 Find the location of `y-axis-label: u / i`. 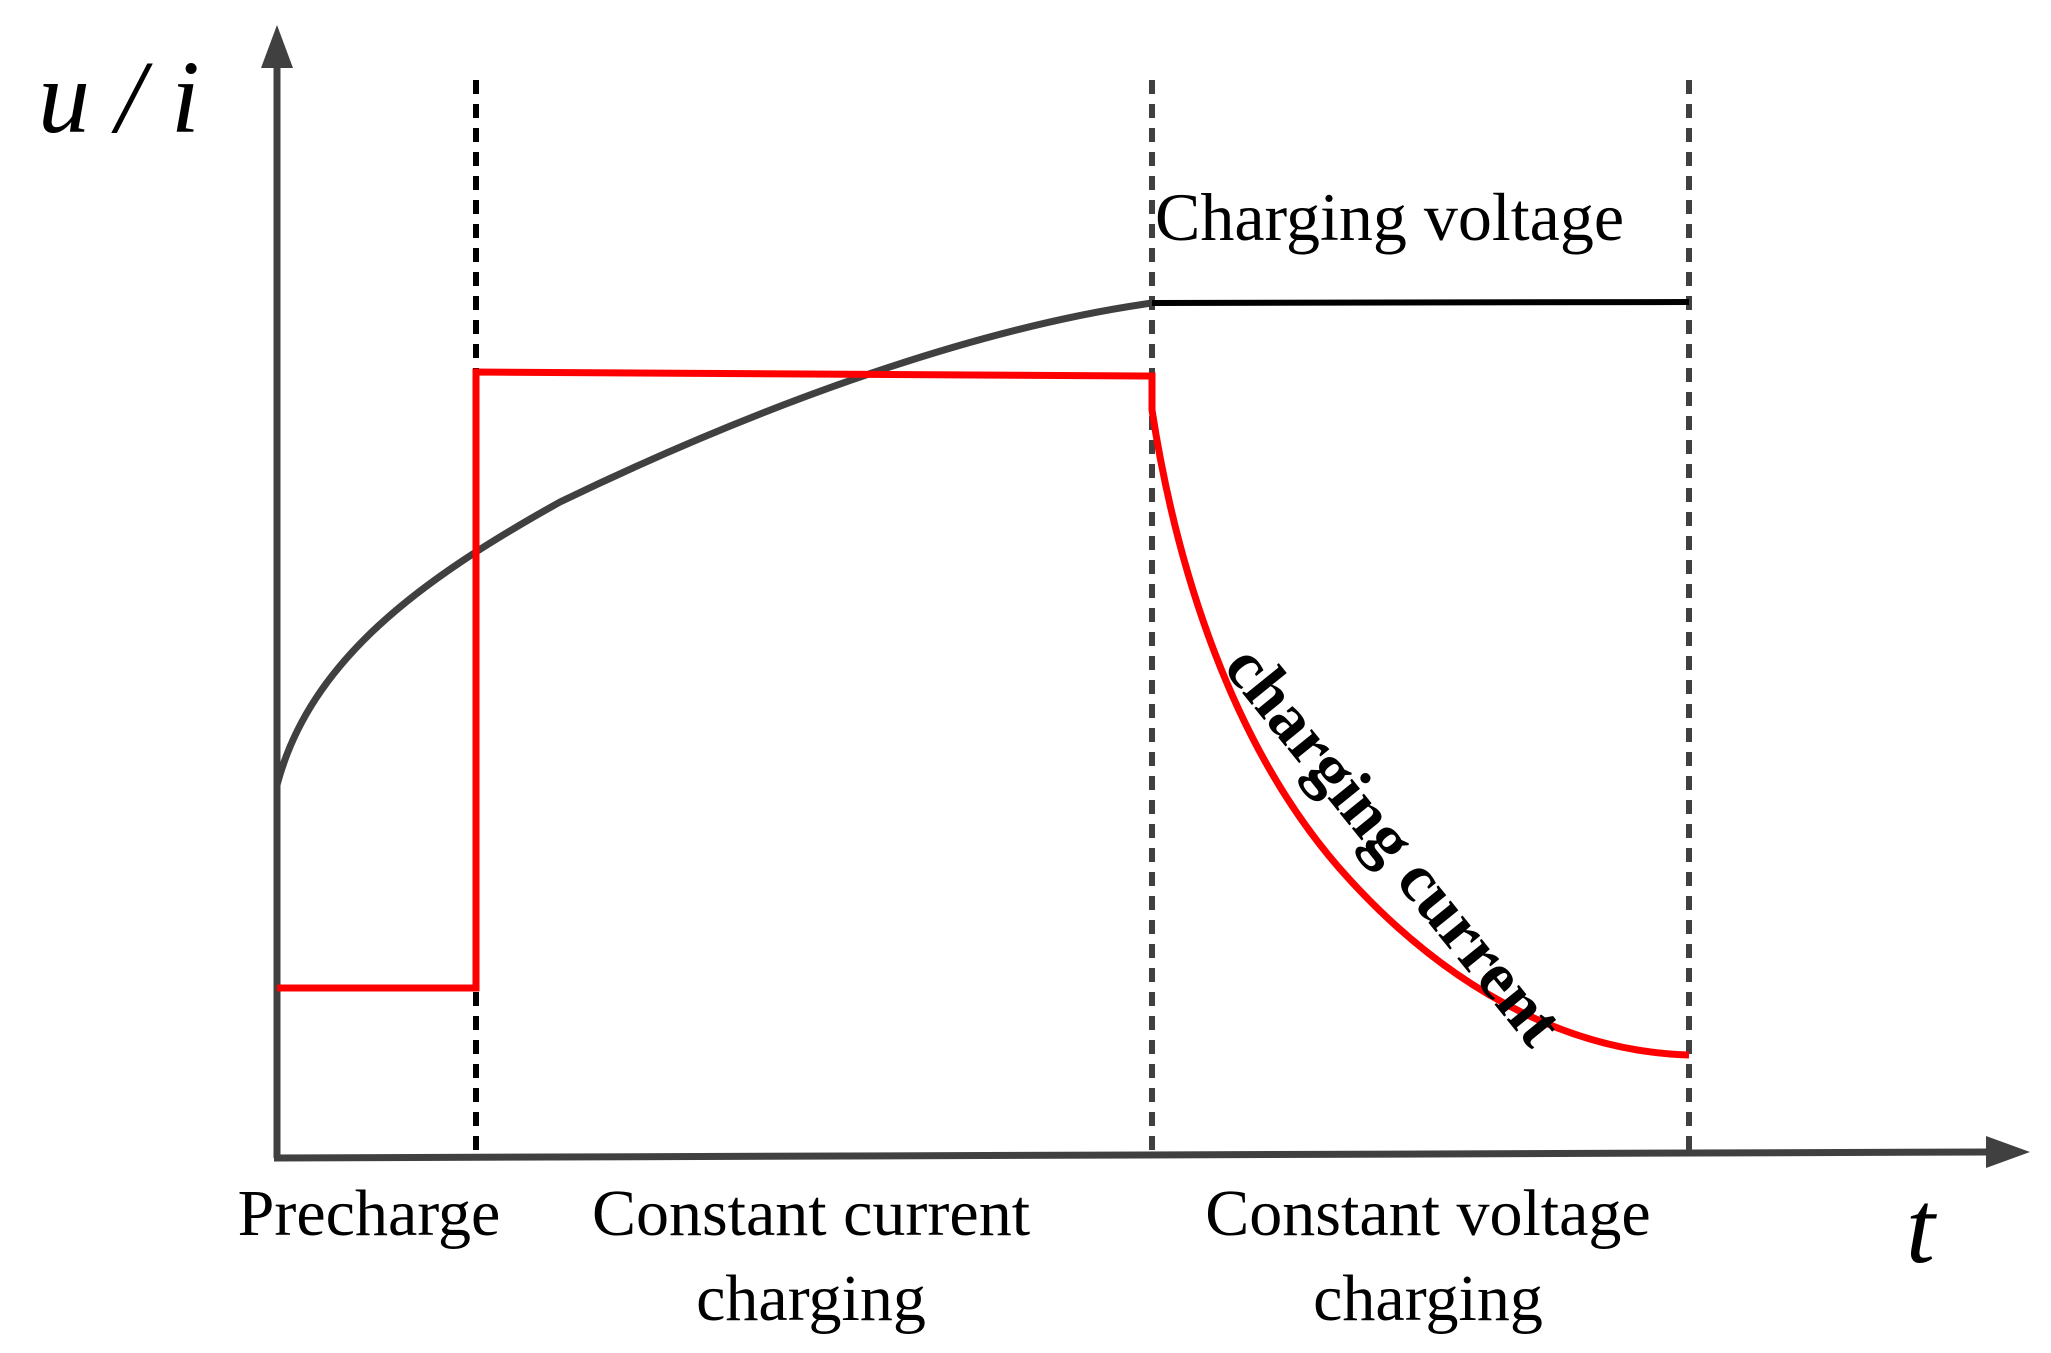

y-axis-label: u / i is located at coordinates (119, 97).